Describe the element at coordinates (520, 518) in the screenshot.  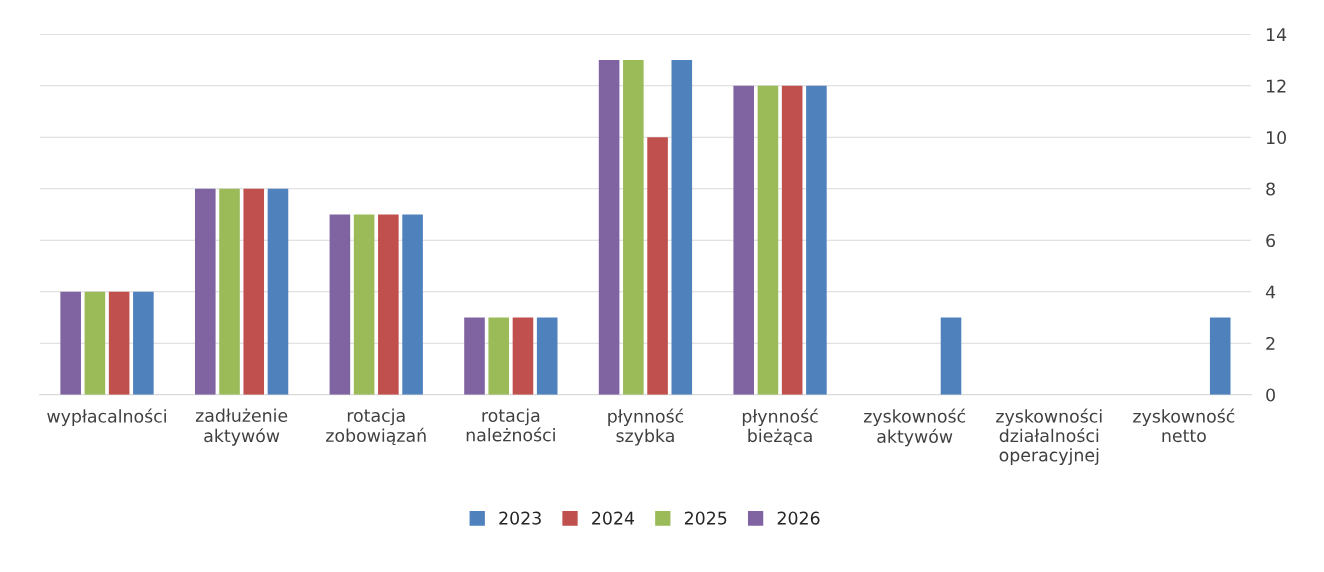
I see `legend-label: 2023` at that location.